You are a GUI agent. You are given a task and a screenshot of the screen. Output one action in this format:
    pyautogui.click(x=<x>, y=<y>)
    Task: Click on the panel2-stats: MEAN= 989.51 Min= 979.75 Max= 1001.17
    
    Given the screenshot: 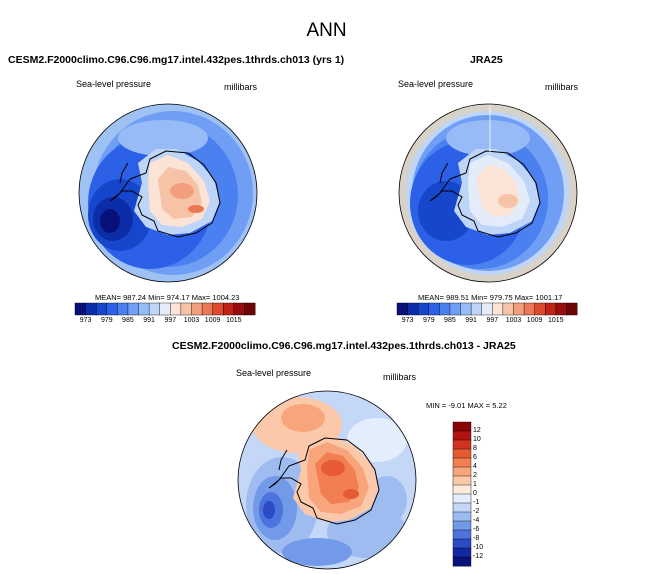 What is the action you would take?
    pyautogui.click(x=490, y=297)
    